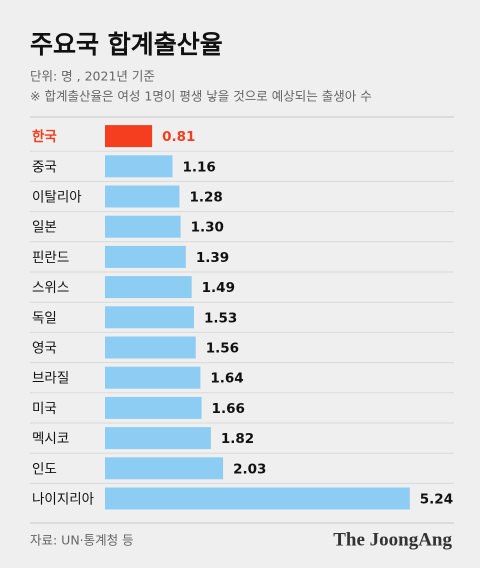 The width and height of the screenshot is (480, 568). I want to click on value-label: 1.16, so click(198, 167).